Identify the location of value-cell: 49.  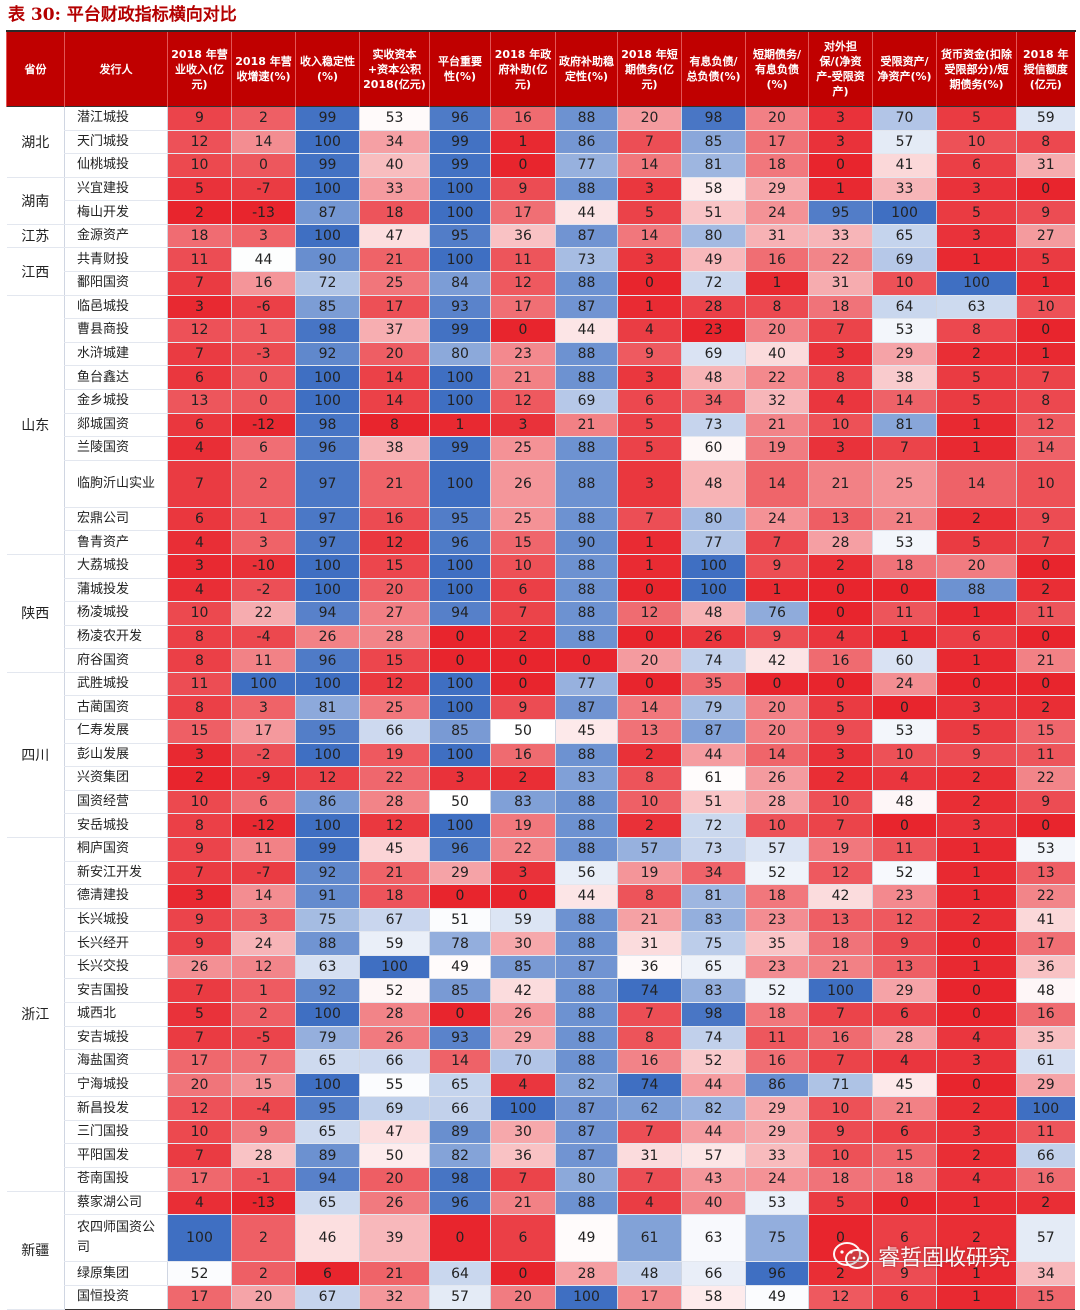
(713, 260).